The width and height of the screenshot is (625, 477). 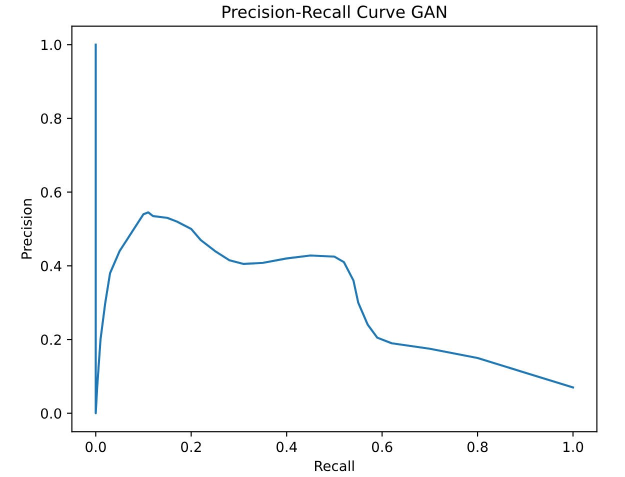 What do you see at coordinates (50, 340) in the screenshot?
I see `y-tick-label: 0.2` at bounding box center [50, 340].